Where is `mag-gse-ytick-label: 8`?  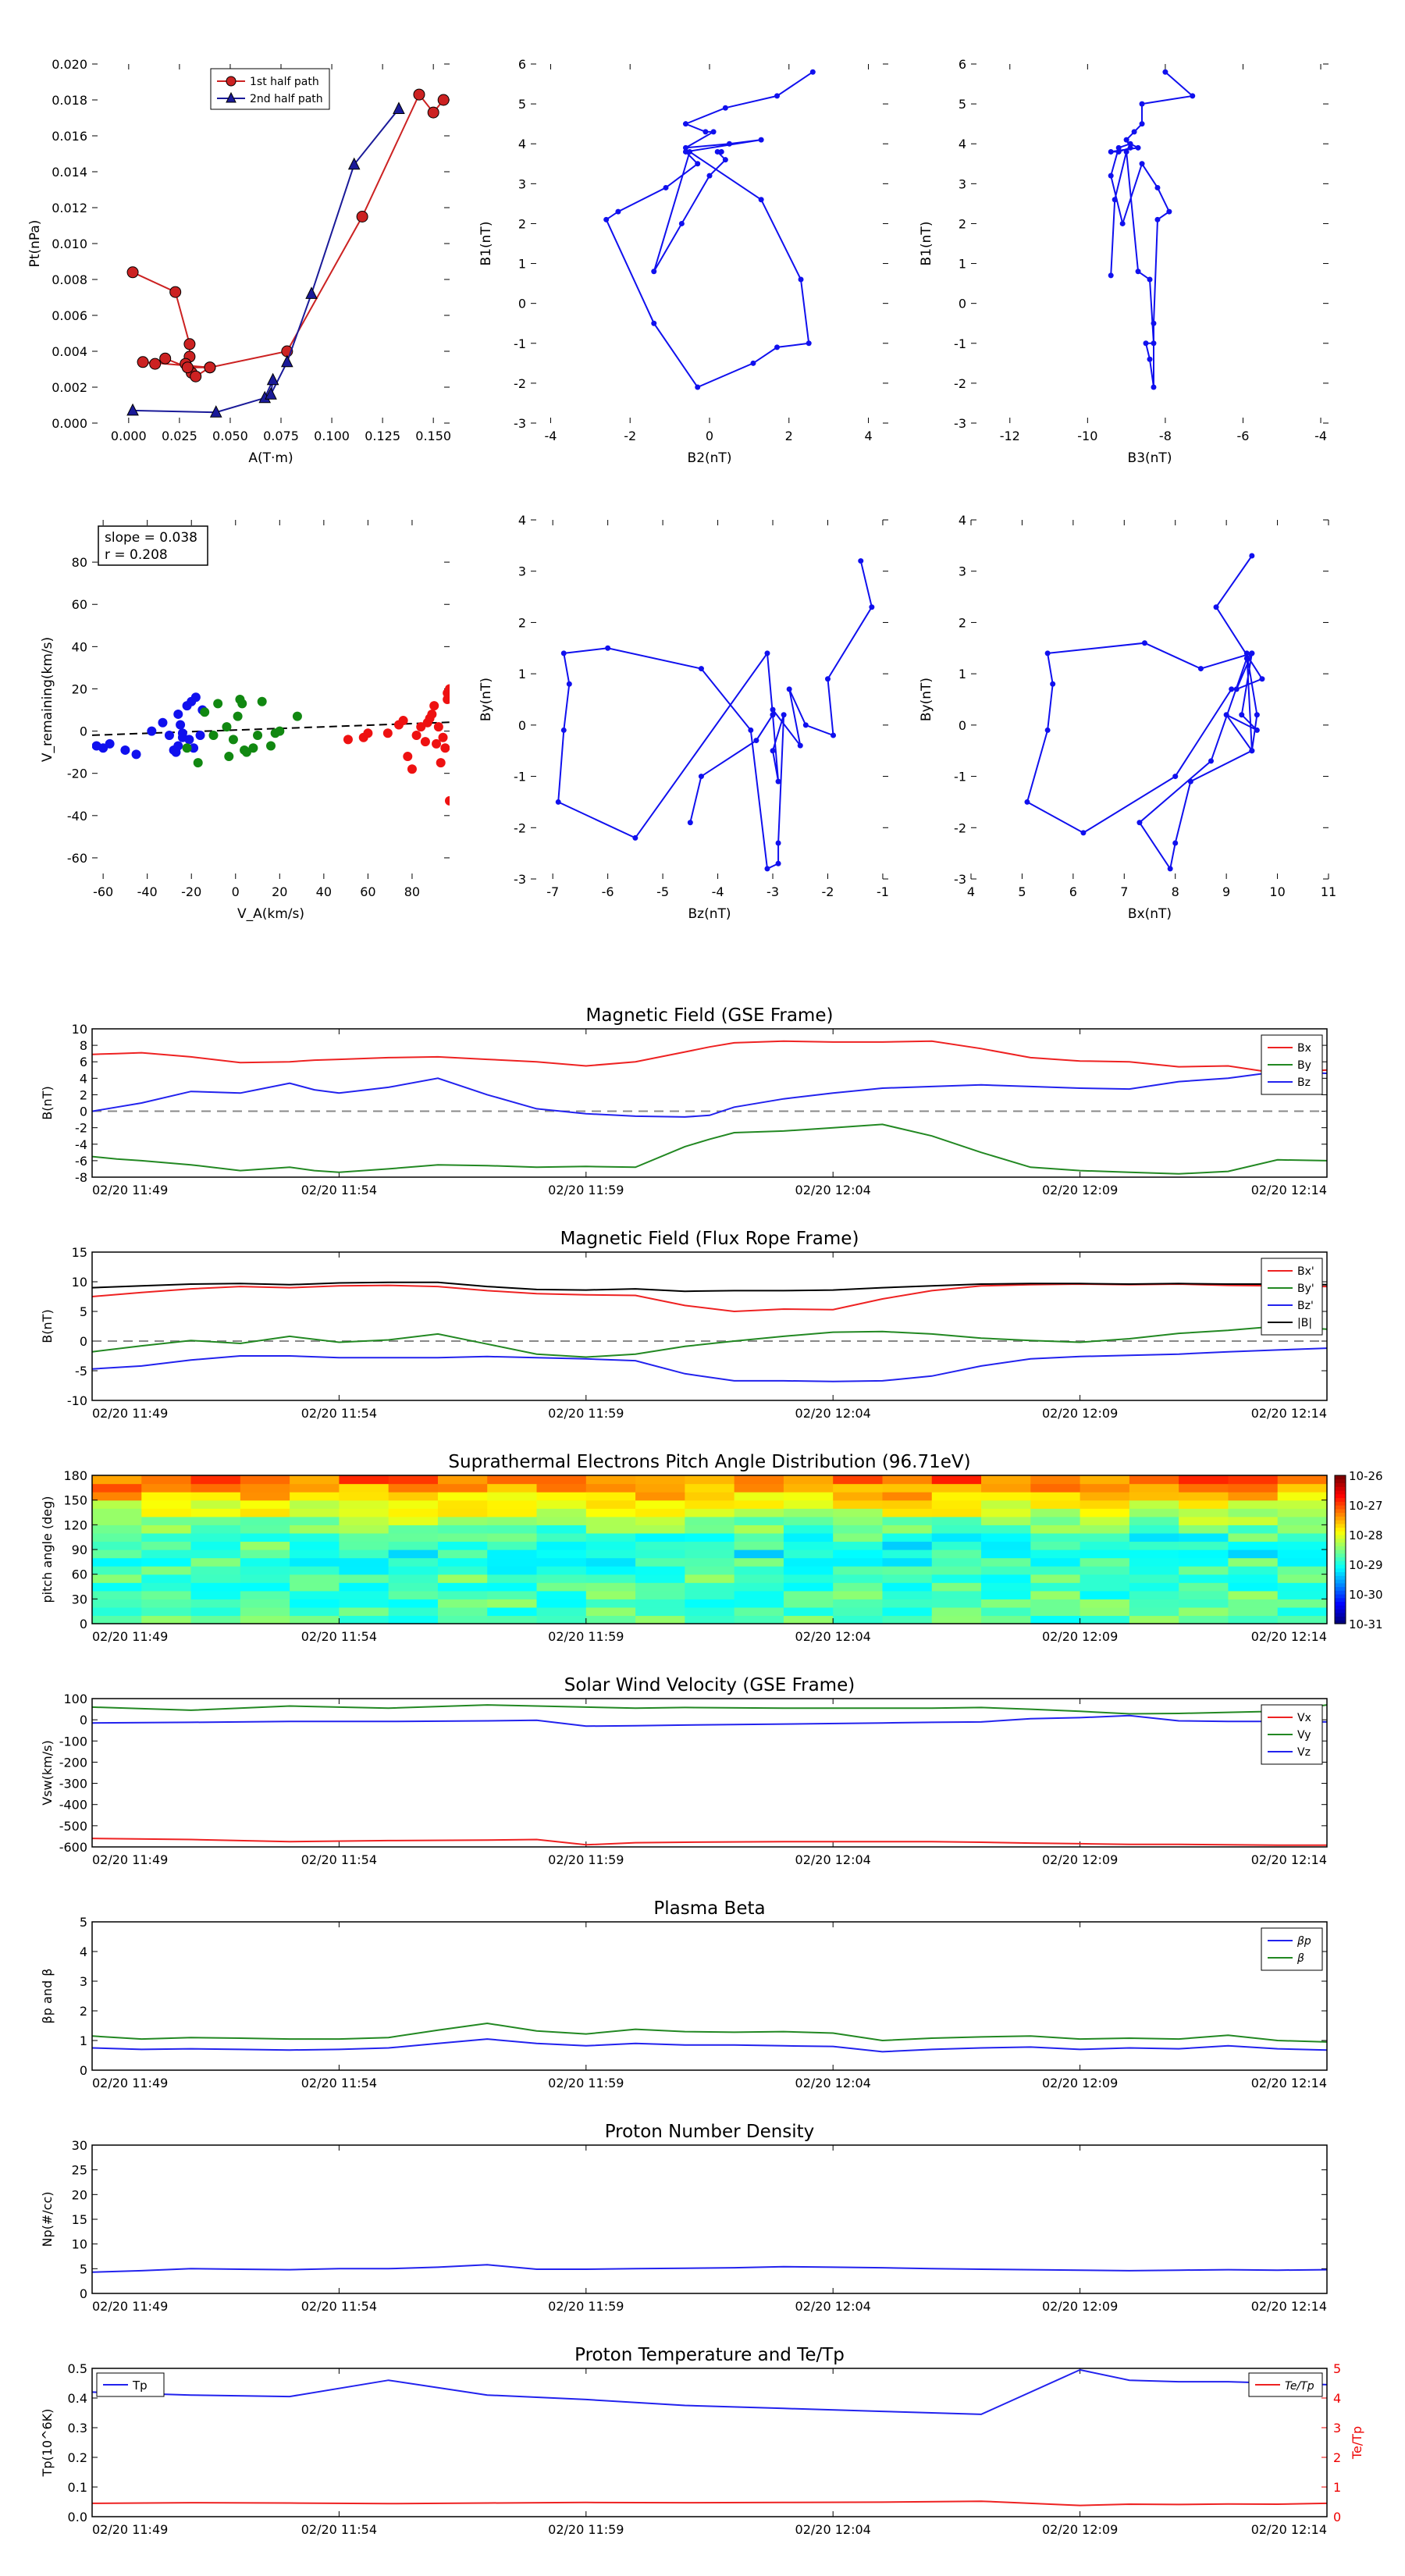
mag-gse-ytick-label: 8 is located at coordinates (84, 1045).